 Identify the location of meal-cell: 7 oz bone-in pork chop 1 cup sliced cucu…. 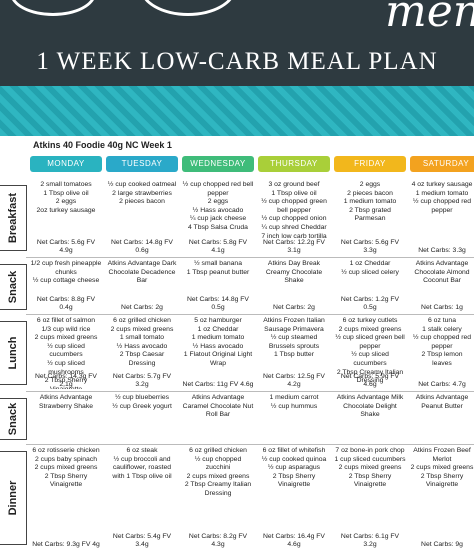
(370, 497).